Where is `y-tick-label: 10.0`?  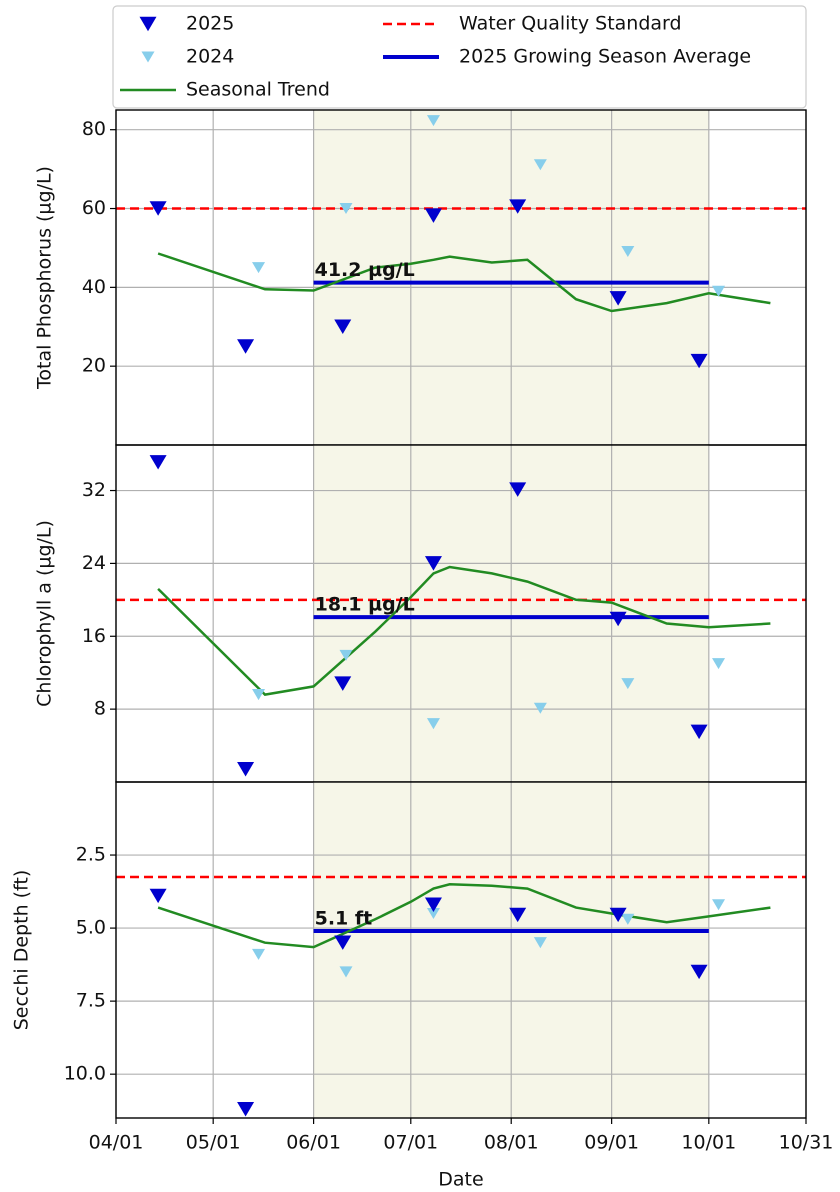 y-tick-label: 10.0 is located at coordinates (85, 1074).